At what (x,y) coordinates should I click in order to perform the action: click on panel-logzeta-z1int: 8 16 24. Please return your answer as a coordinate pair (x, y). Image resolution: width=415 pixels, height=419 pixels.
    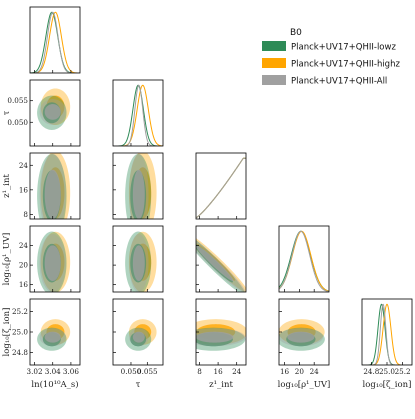
    Looking at the image, I should click on (221, 337).